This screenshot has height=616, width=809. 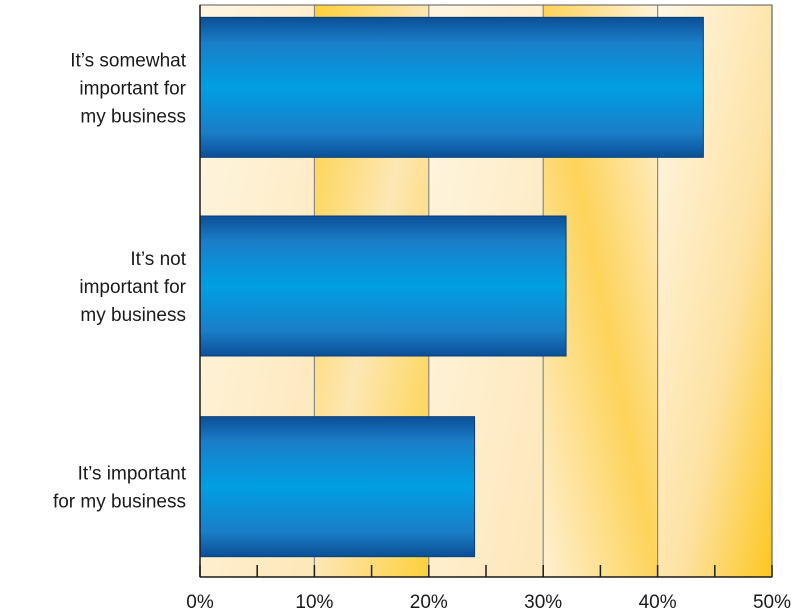 I want to click on category-label: It’s somewhat important for my business, so click(x=128, y=88).